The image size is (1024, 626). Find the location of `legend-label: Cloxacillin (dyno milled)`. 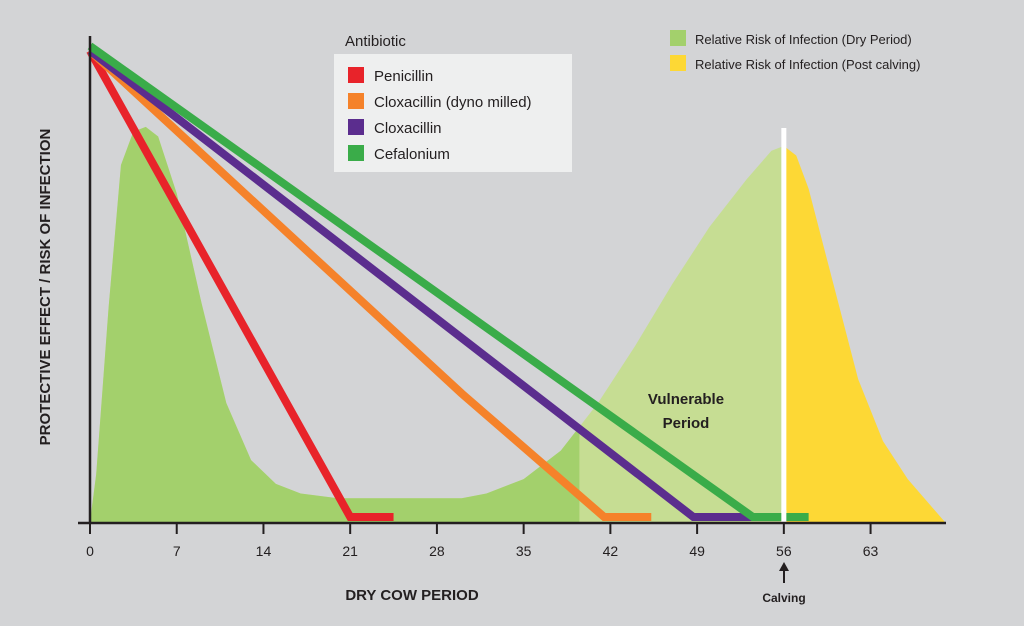

legend-label: Cloxacillin (dyno milled) is located at coordinates (453, 102).